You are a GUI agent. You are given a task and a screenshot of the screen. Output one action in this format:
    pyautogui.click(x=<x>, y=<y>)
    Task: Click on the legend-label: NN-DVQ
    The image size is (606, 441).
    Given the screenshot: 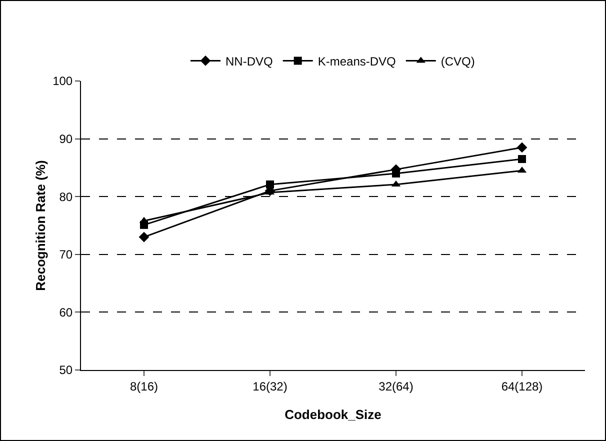 What is the action you would take?
    pyautogui.click(x=249, y=61)
    